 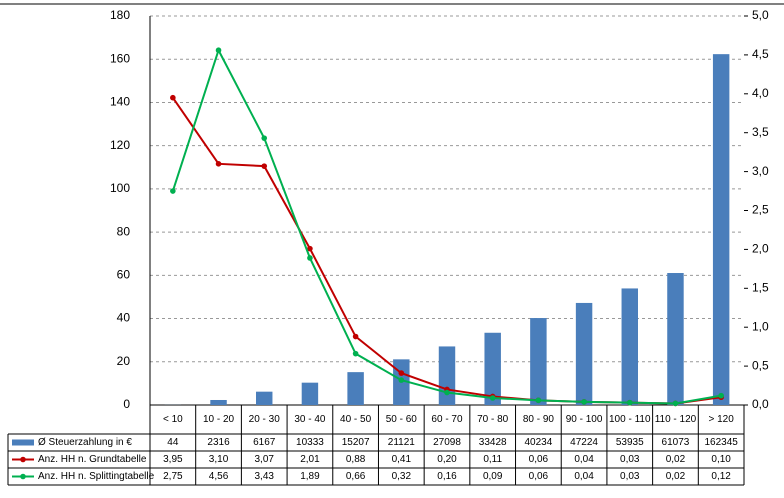 What do you see at coordinates (538, 442) in the screenshot?
I see `table-cell: 40234` at bounding box center [538, 442].